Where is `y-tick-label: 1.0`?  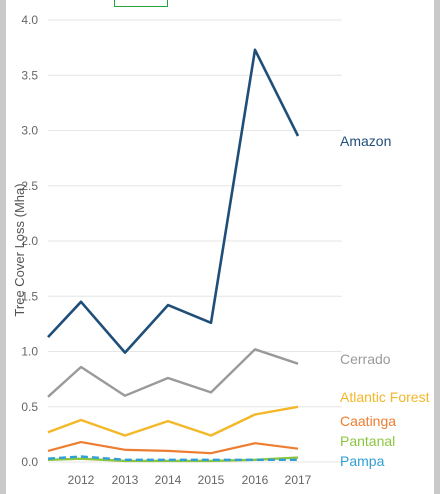
y-tick-label: 1.0 is located at coordinates (29, 352).